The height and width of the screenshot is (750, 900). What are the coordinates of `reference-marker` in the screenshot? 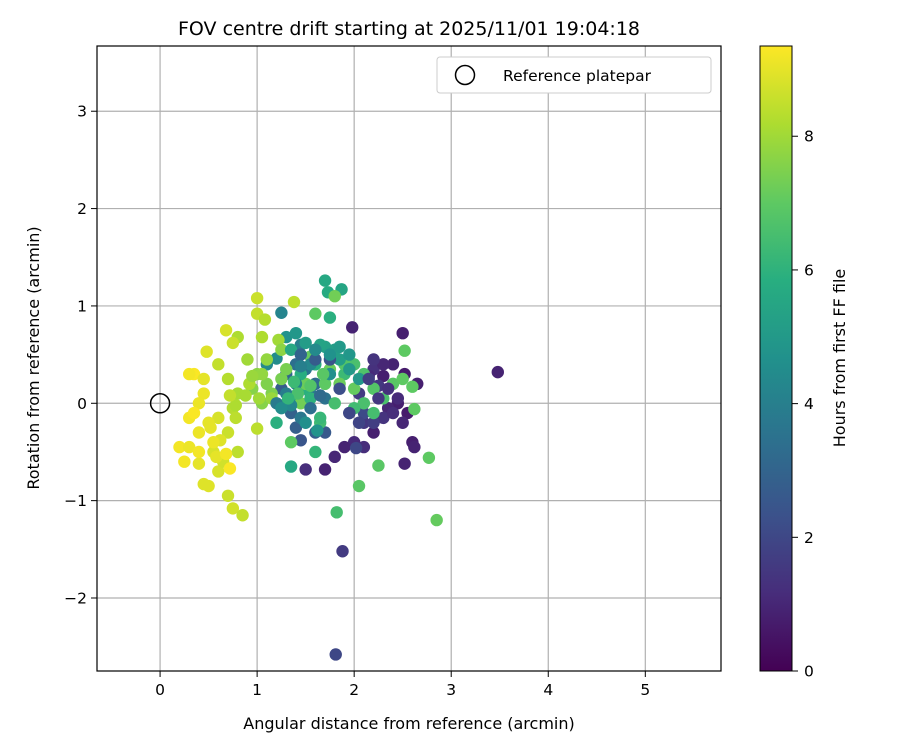 It's located at (160, 403).